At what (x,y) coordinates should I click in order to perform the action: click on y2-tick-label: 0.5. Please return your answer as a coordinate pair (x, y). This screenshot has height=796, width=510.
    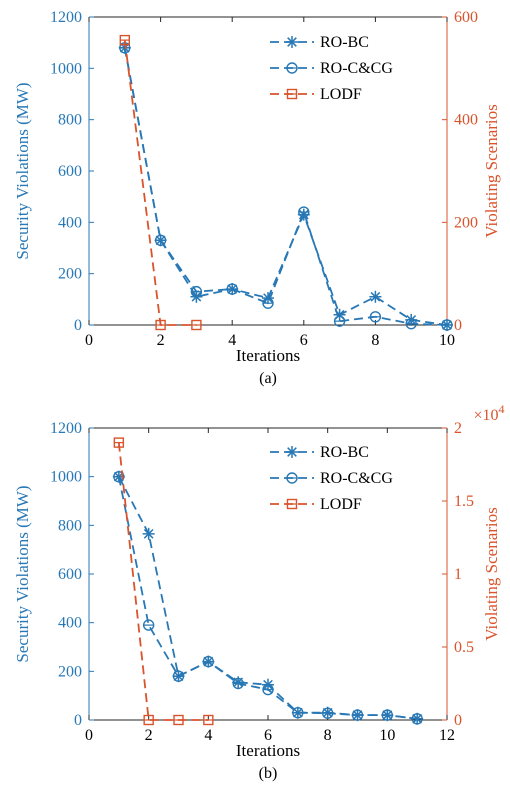
    Looking at the image, I should click on (464, 647).